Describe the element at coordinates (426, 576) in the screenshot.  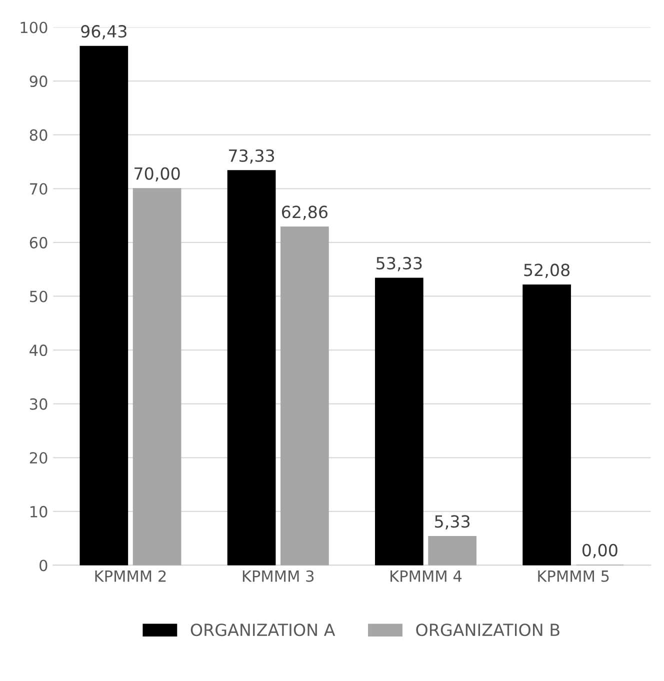
I see `x-tick-label: KPMMM 4` at that location.